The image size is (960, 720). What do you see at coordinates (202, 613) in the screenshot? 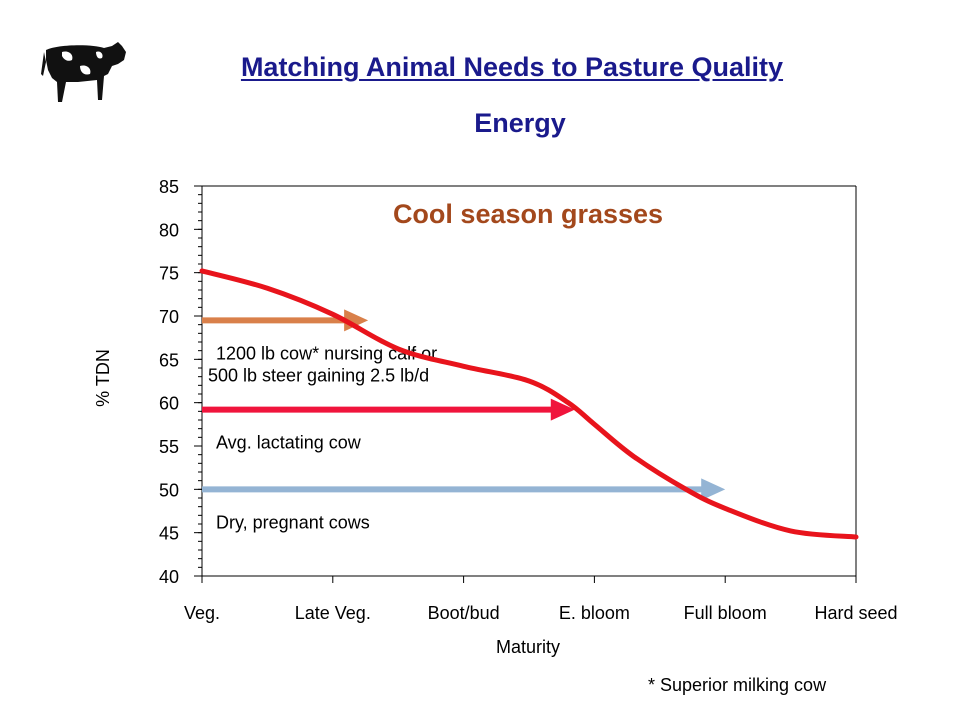
I see `x-tick-label: Veg.` at bounding box center [202, 613].